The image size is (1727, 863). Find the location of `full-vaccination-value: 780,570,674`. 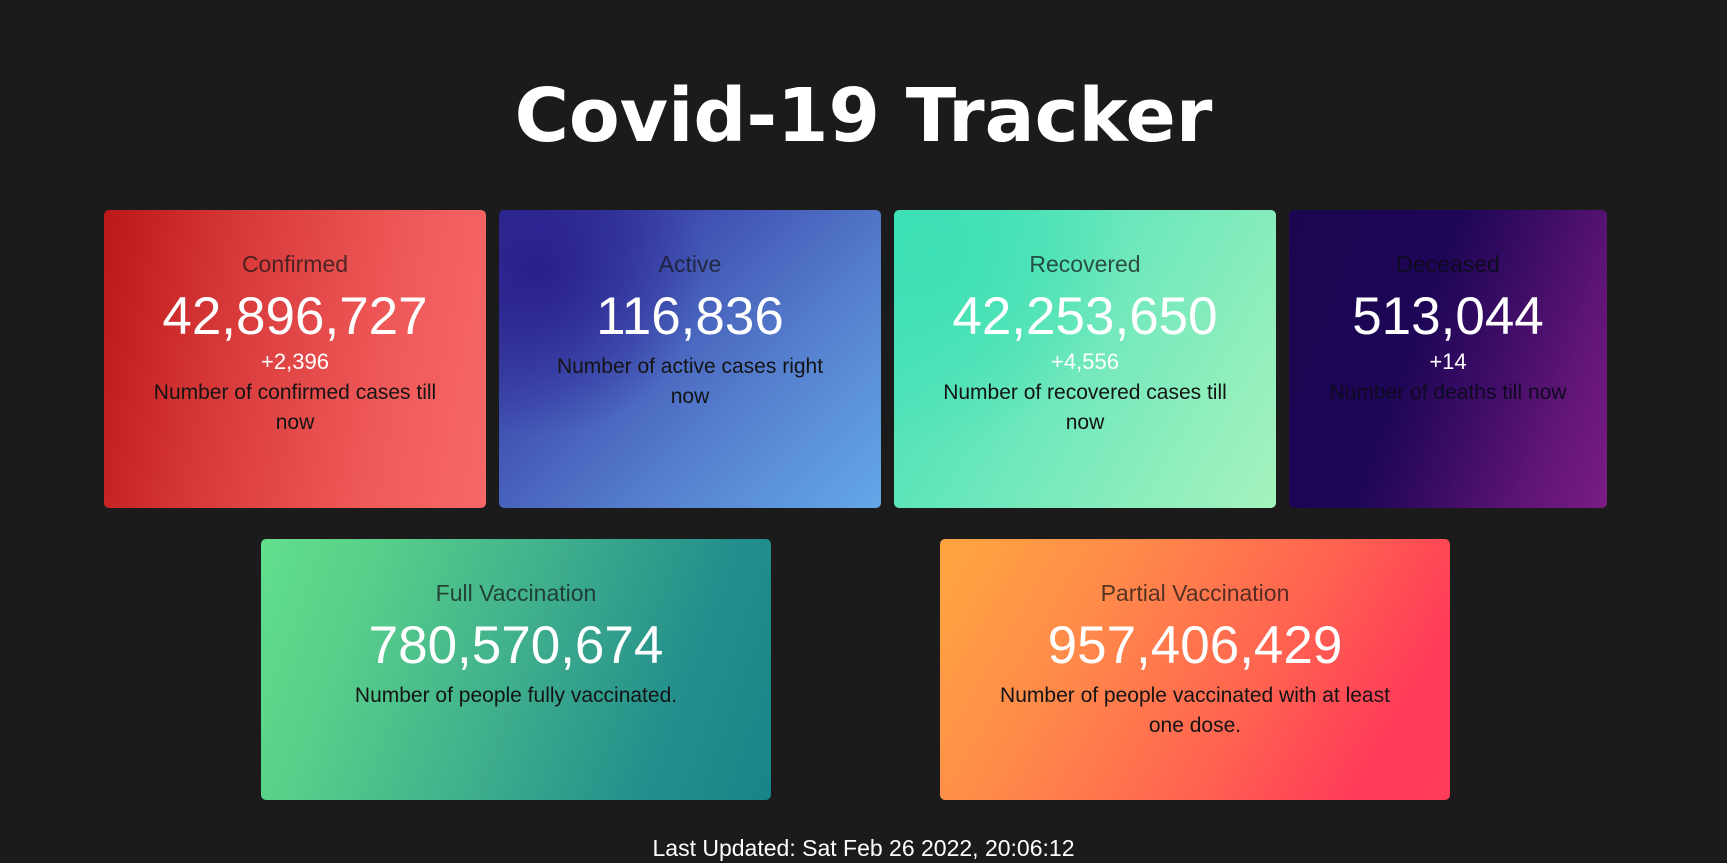

full-vaccination-value: 780,570,674 is located at coordinates (516, 645).